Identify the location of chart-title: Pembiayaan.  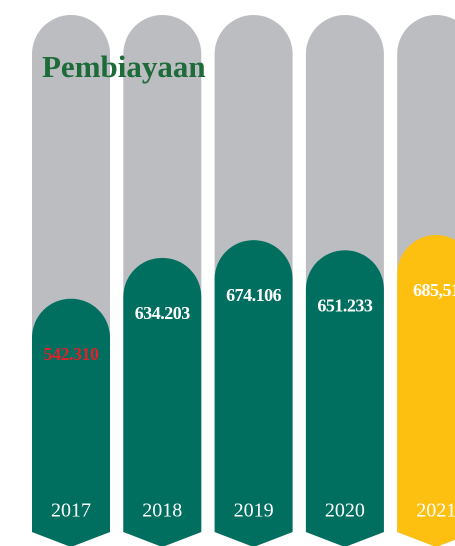
(124, 66).